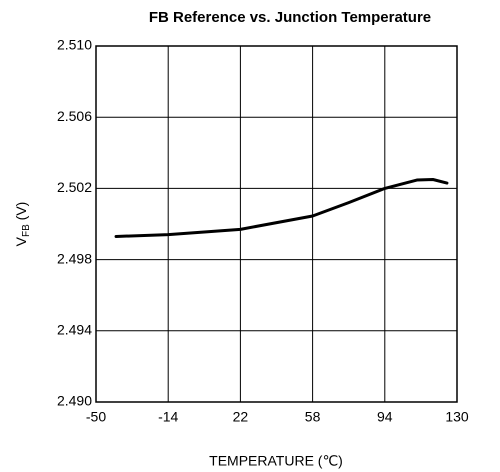 The image size is (500, 472). I want to click on y-tick-label: 2.494, so click(74, 330).